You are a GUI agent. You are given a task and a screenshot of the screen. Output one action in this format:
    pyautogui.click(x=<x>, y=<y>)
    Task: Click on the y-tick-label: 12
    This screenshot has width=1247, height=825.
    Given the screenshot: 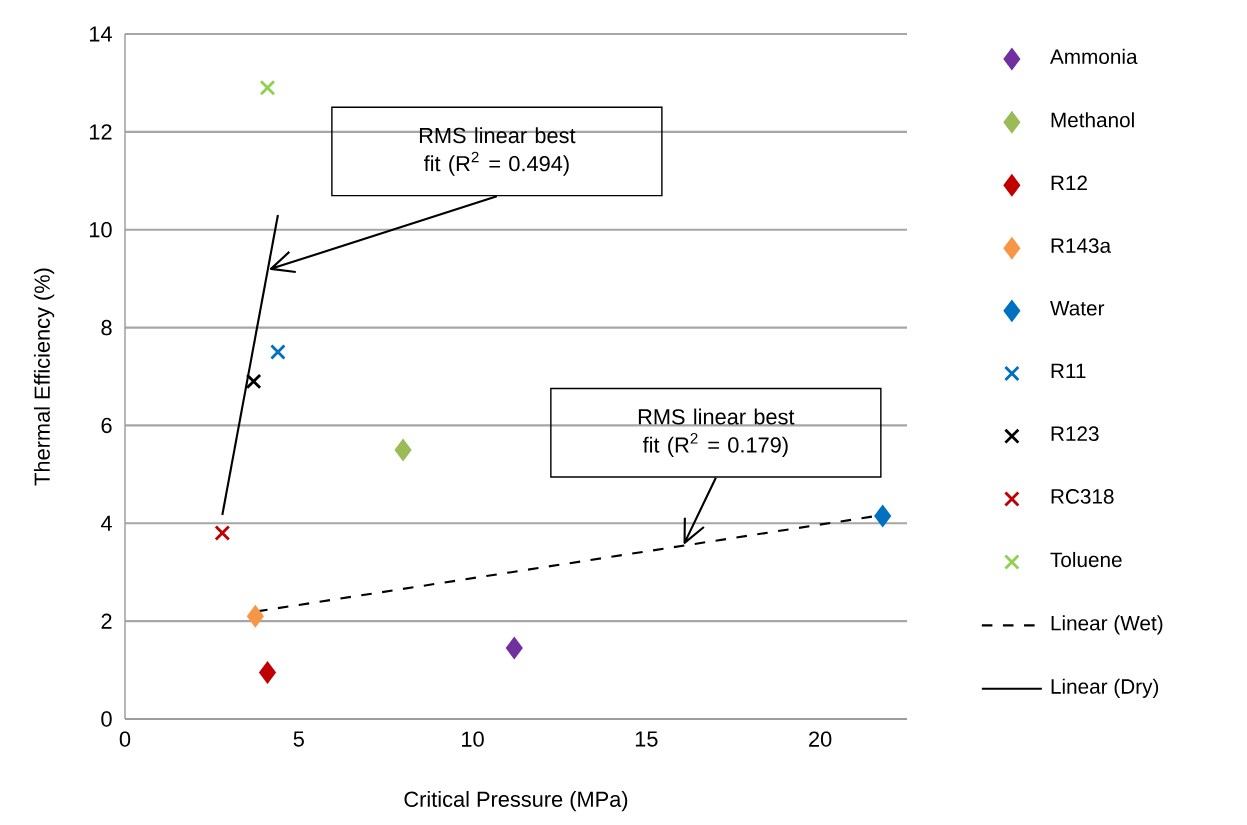 What is the action you would take?
    pyautogui.click(x=101, y=132)
    